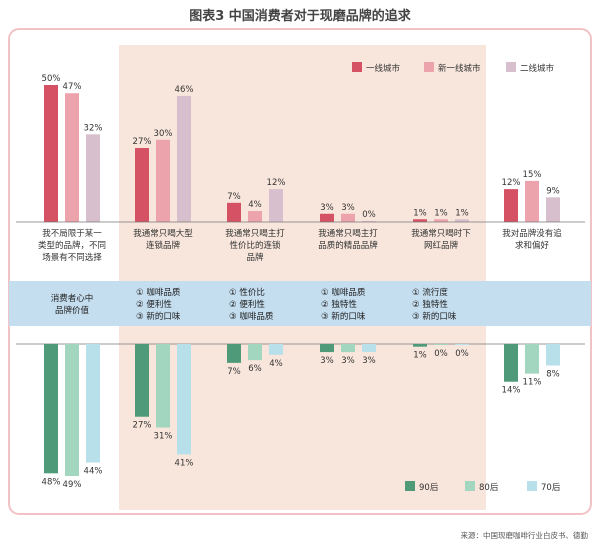 The image size is (600, 553). I want to click on category-label-4-1: 网红品牌, so click(441, 245).